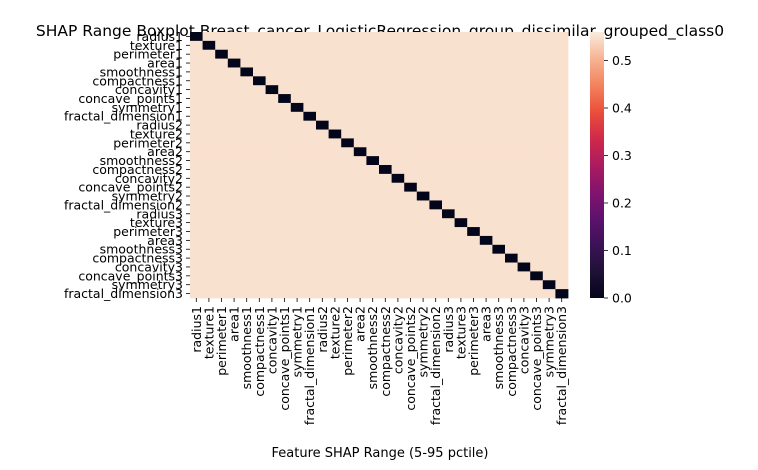  Describe the element at coordinates (123, 293) in the screenshot. I see `y-tick-label: fractal_dimension3` at that location.